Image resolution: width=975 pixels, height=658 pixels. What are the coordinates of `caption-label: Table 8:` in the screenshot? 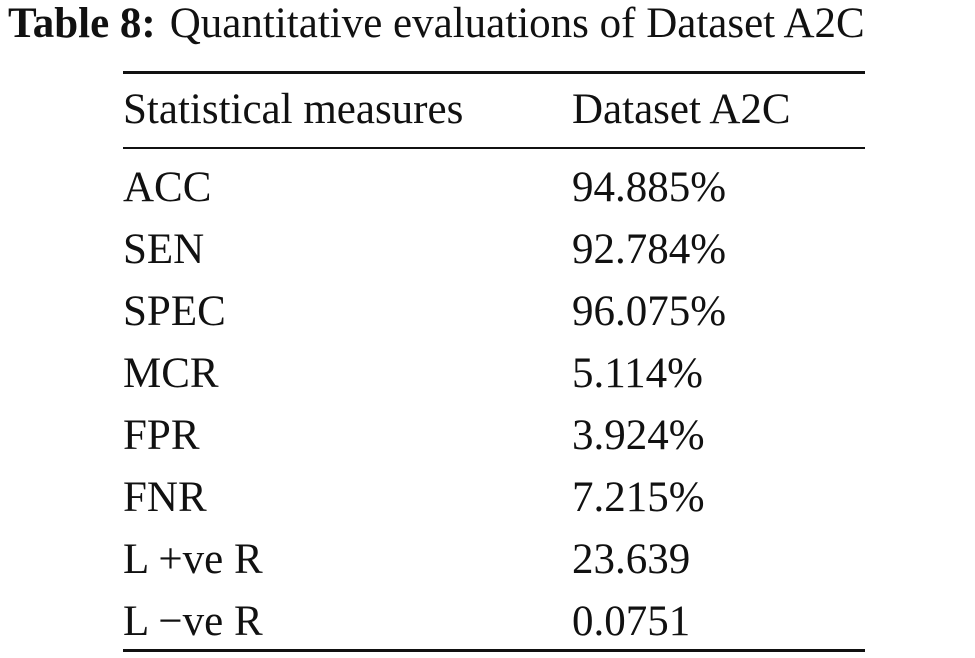 It's located at (82, 23).